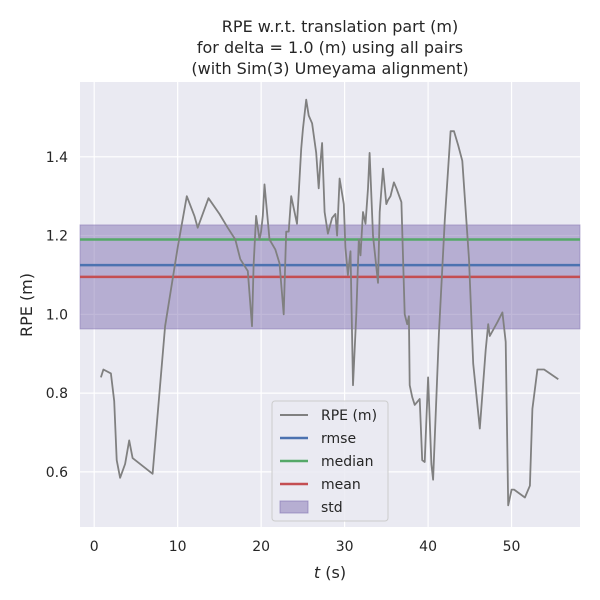 The image size is (600, 600). Describe the element at coordinates (347, 462) in the screenshot. I see `legend-label-median: median` at that location.